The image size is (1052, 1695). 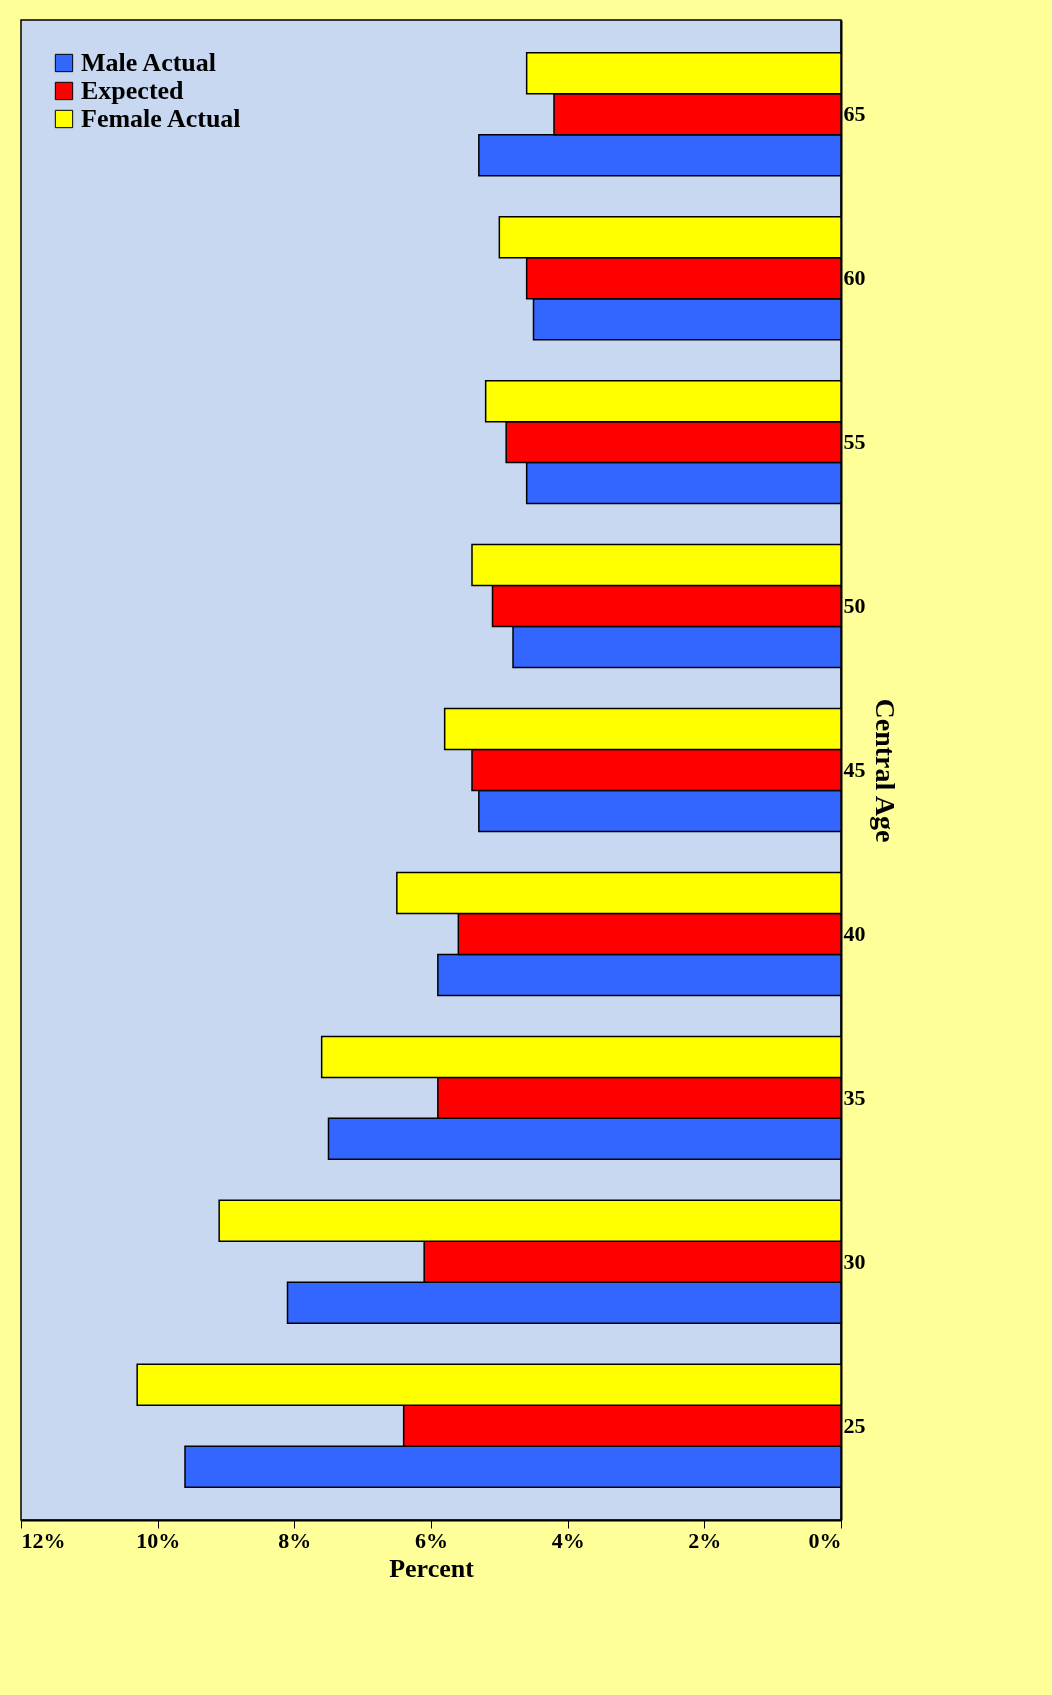 I want to click on y-tick-label: 45, so click(x=854, y=769).